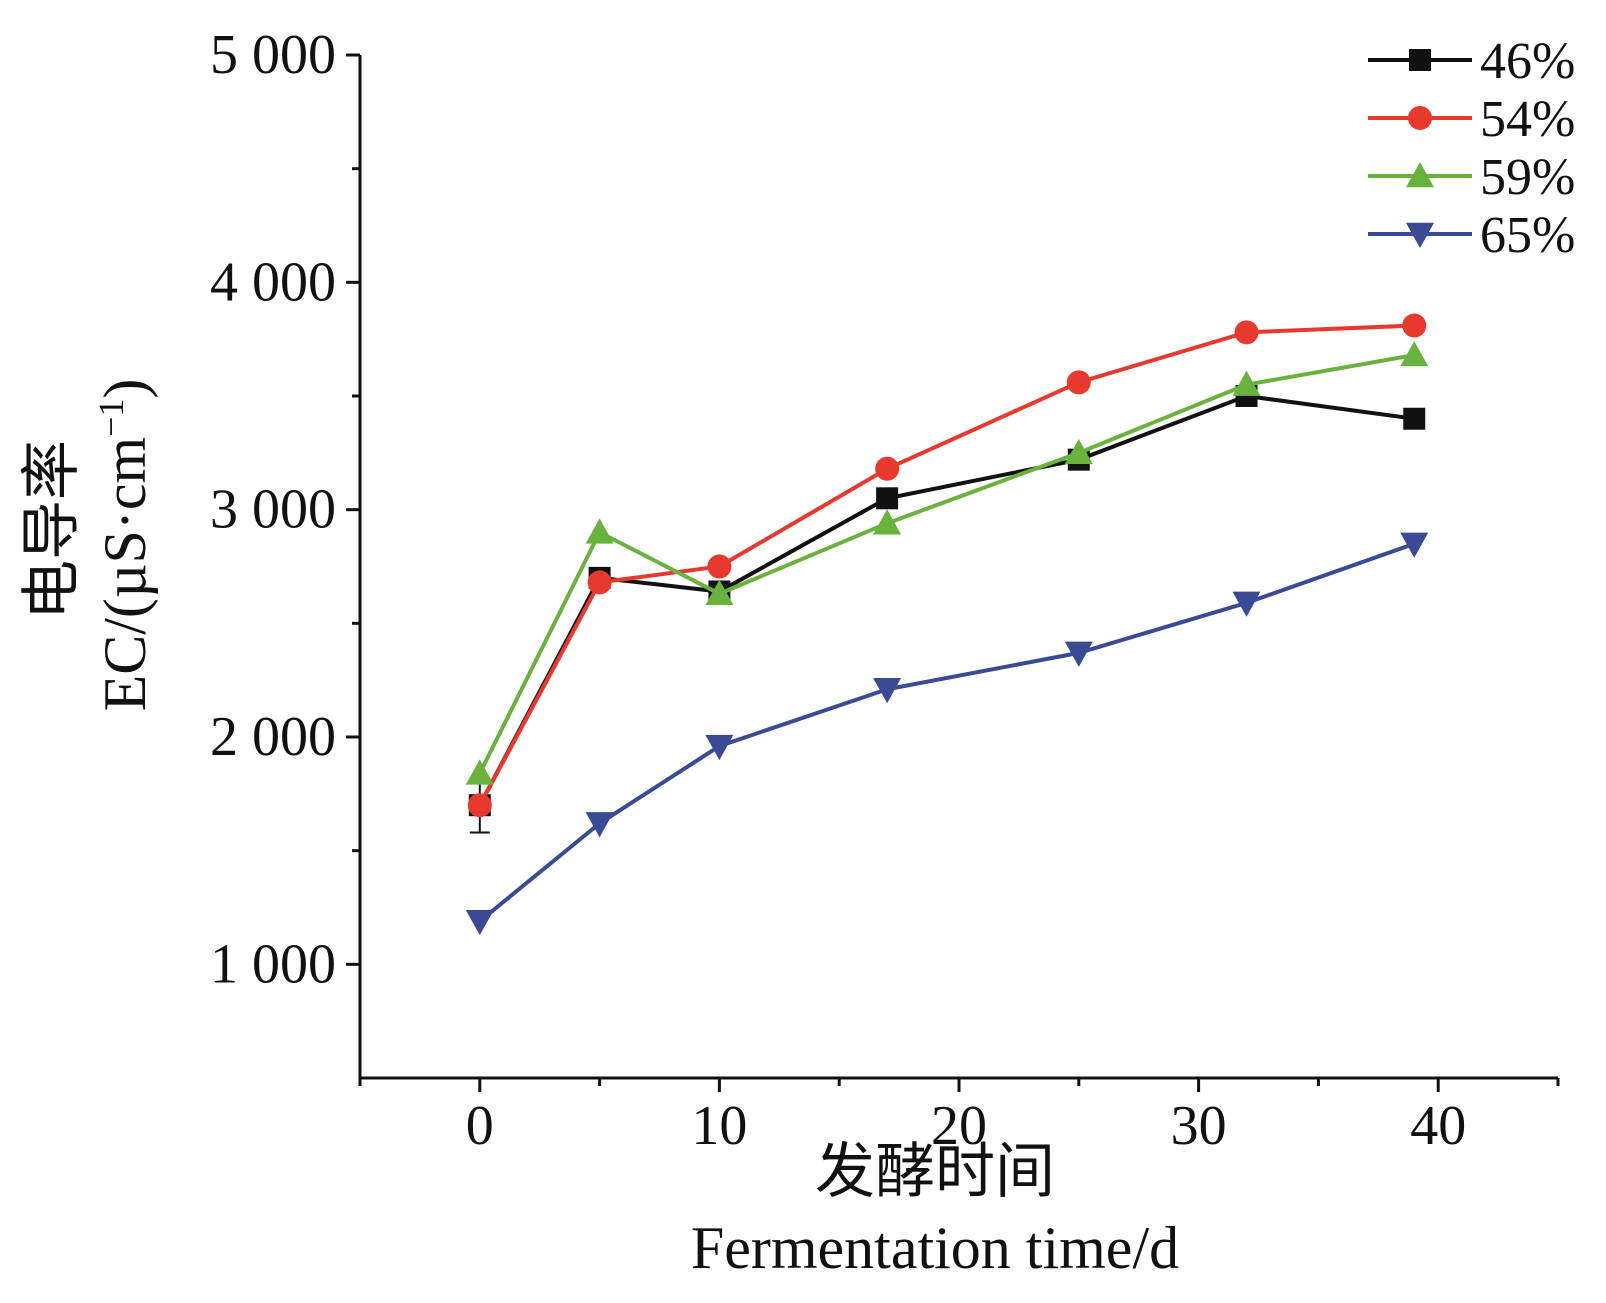 The image size is (1606, 1303). Describe the element at coordinates (273, 964) in the screenshot. I see `y-tick-label: 1 000` at that location.